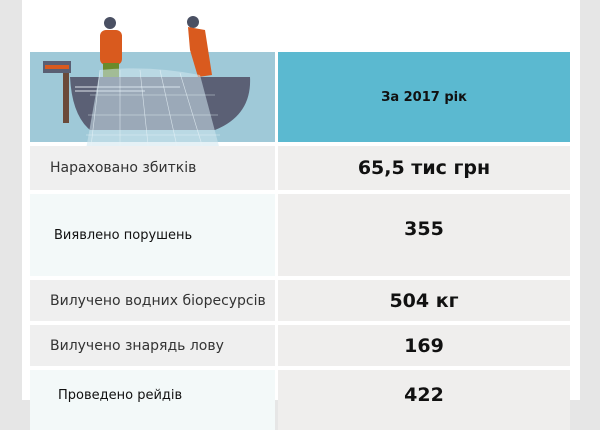  What do you see at coordinates (152, 113) in the screenshot?
I see `fishing-net` at bounding box center [152, 113].